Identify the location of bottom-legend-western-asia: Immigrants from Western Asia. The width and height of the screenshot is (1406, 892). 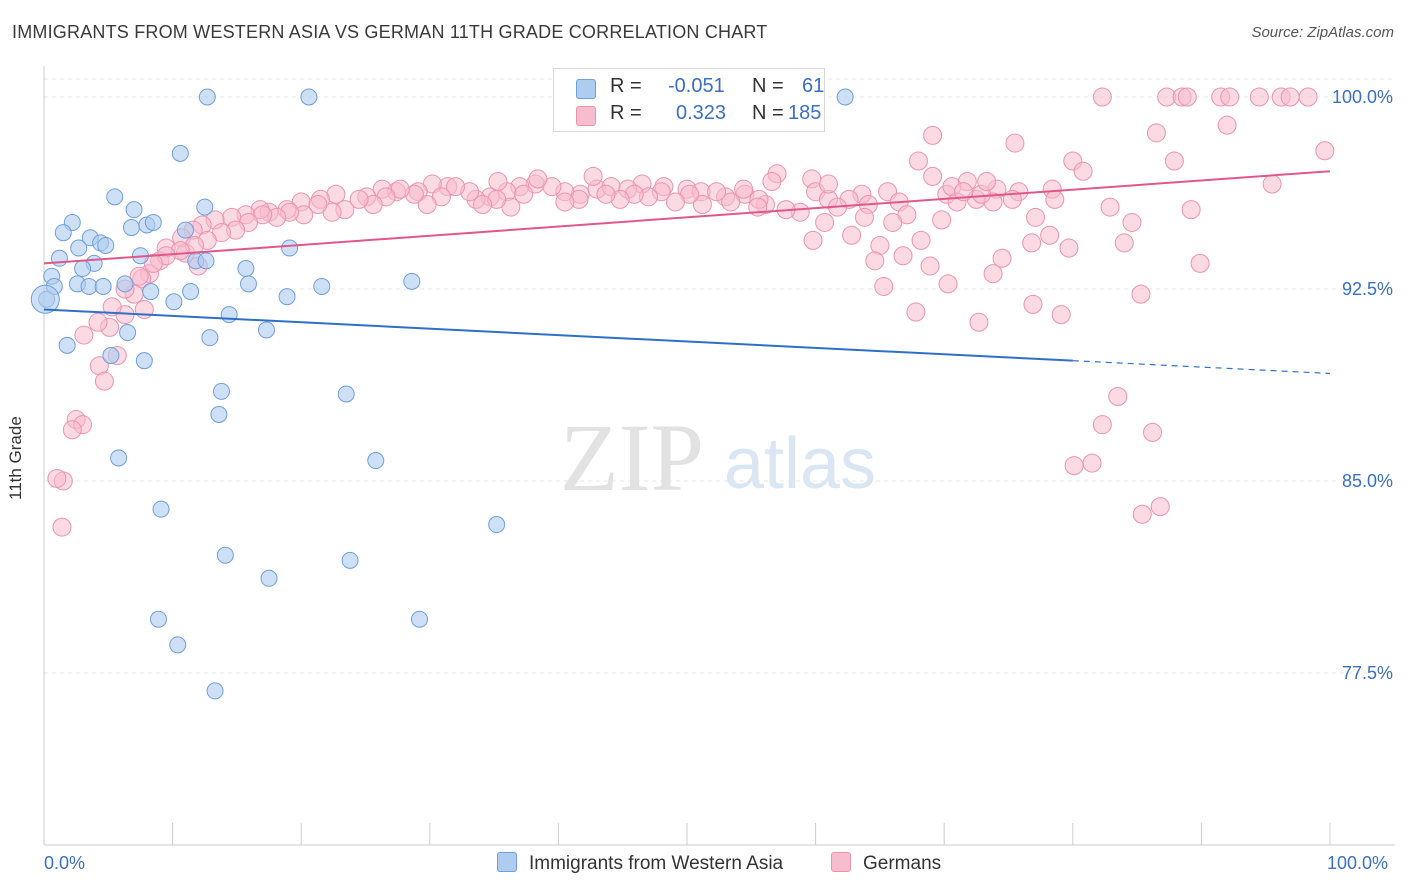
(640, 863).